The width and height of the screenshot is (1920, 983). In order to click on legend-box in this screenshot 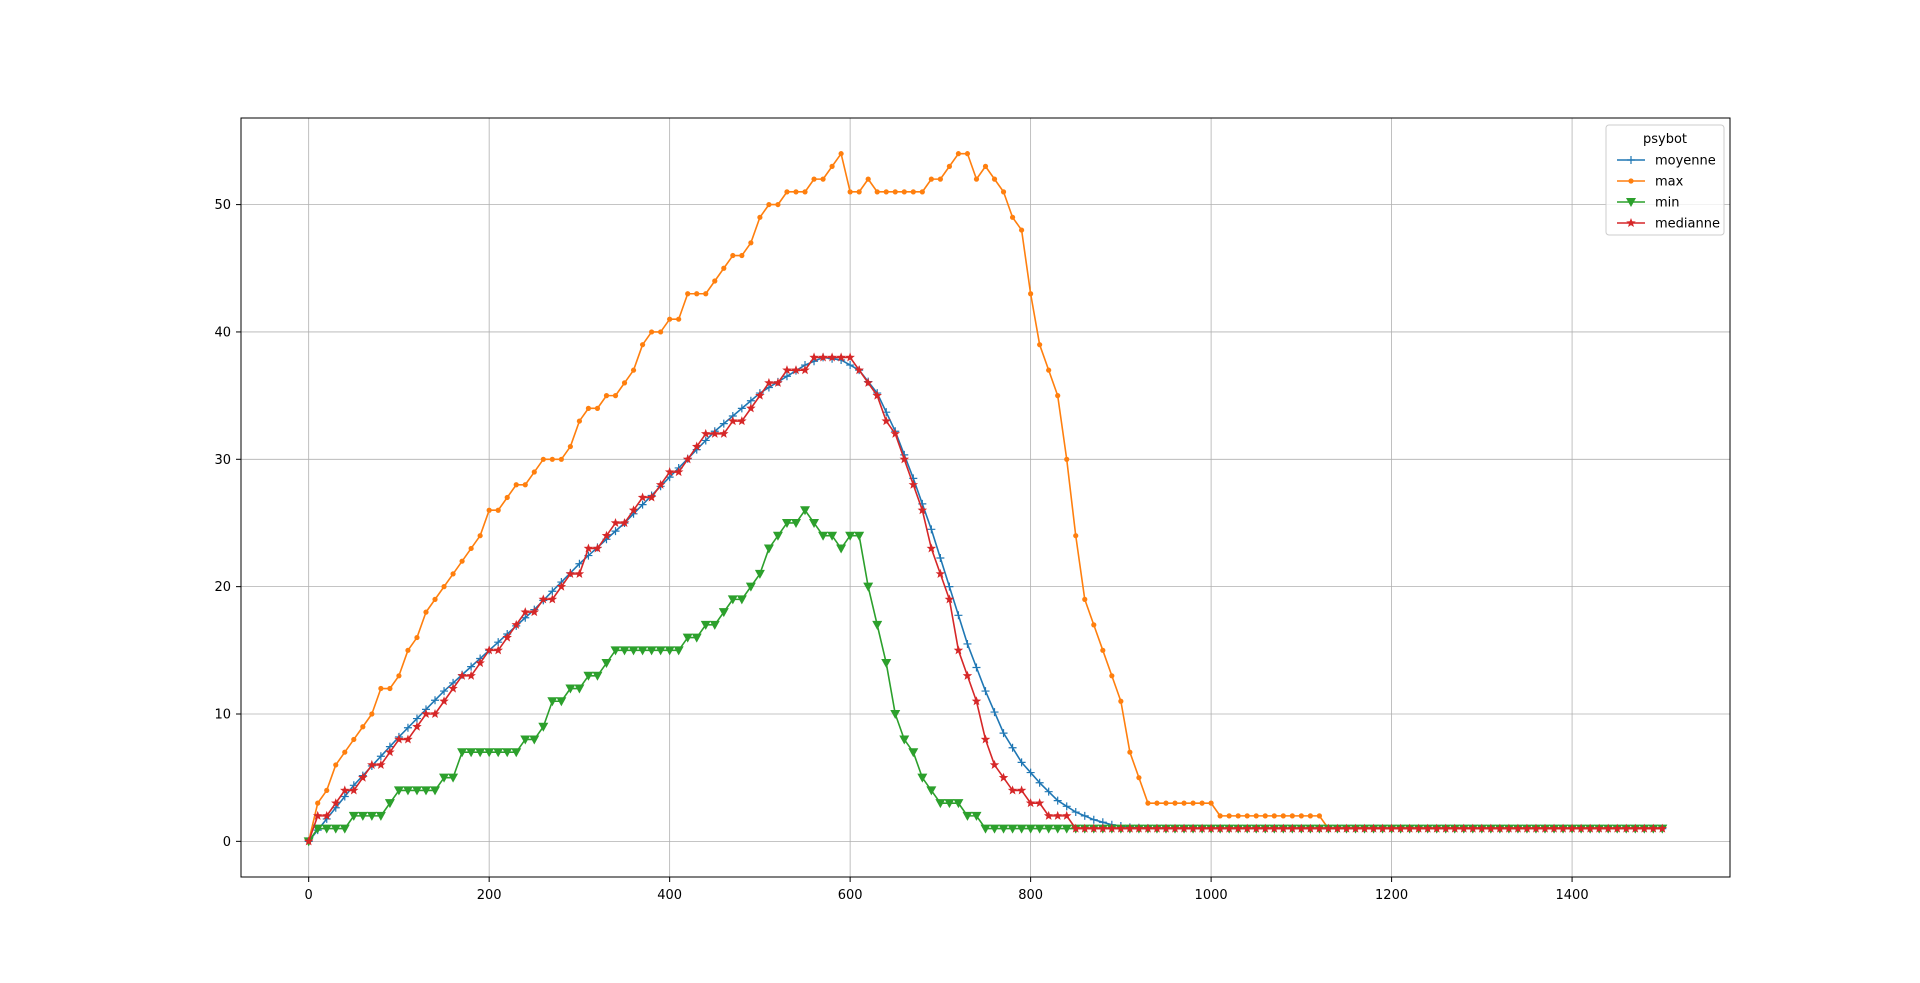, I will do `click(1665, 180)`.